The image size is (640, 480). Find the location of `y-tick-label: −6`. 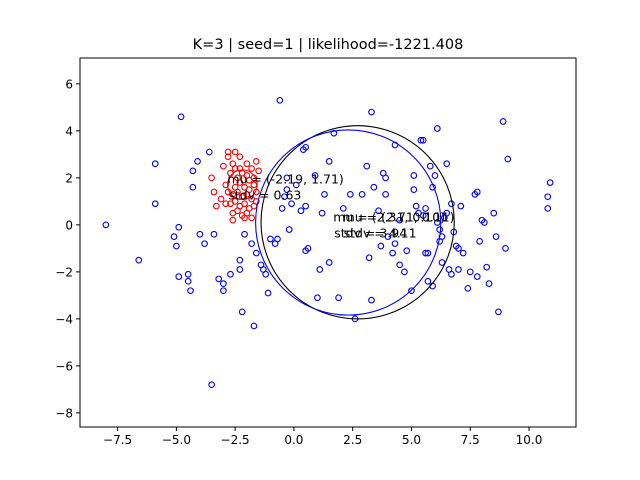

y-tick-label: −6 is located at coordinates (64, 366).